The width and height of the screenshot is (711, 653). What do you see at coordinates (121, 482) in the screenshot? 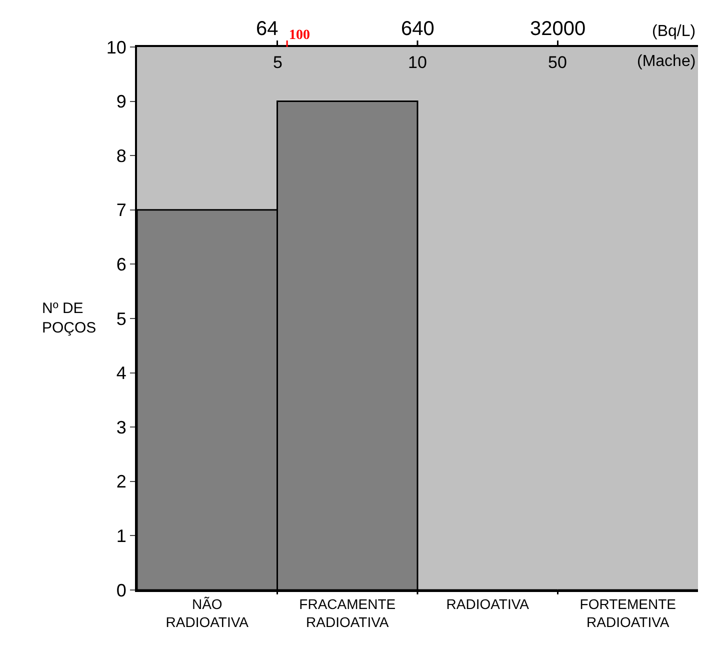
I see `y-tick-label: 2` at bounding box center [121, 482].